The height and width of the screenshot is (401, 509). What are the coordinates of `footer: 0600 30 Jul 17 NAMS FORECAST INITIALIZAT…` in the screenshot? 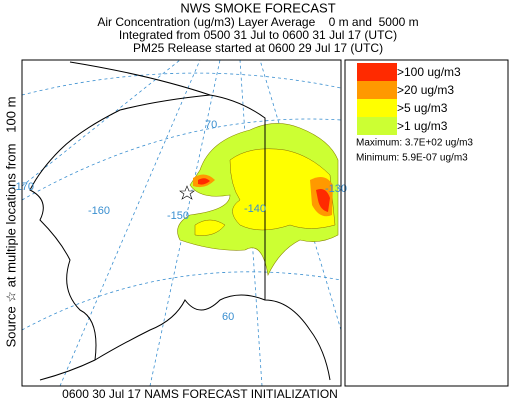 It's located at (200, 394).